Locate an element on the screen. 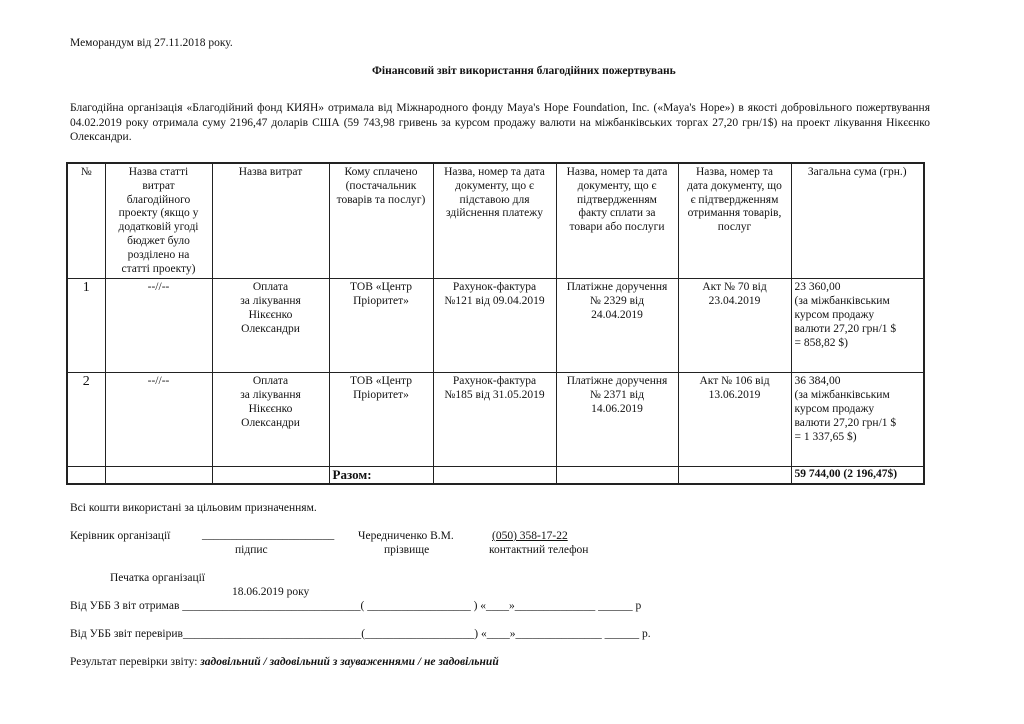 Image resolution: width=1024 pixels, height=724 pixels. cell: Платіжне доручення № 2371 від 14.06.2019 is located at coordinates (617, 420).